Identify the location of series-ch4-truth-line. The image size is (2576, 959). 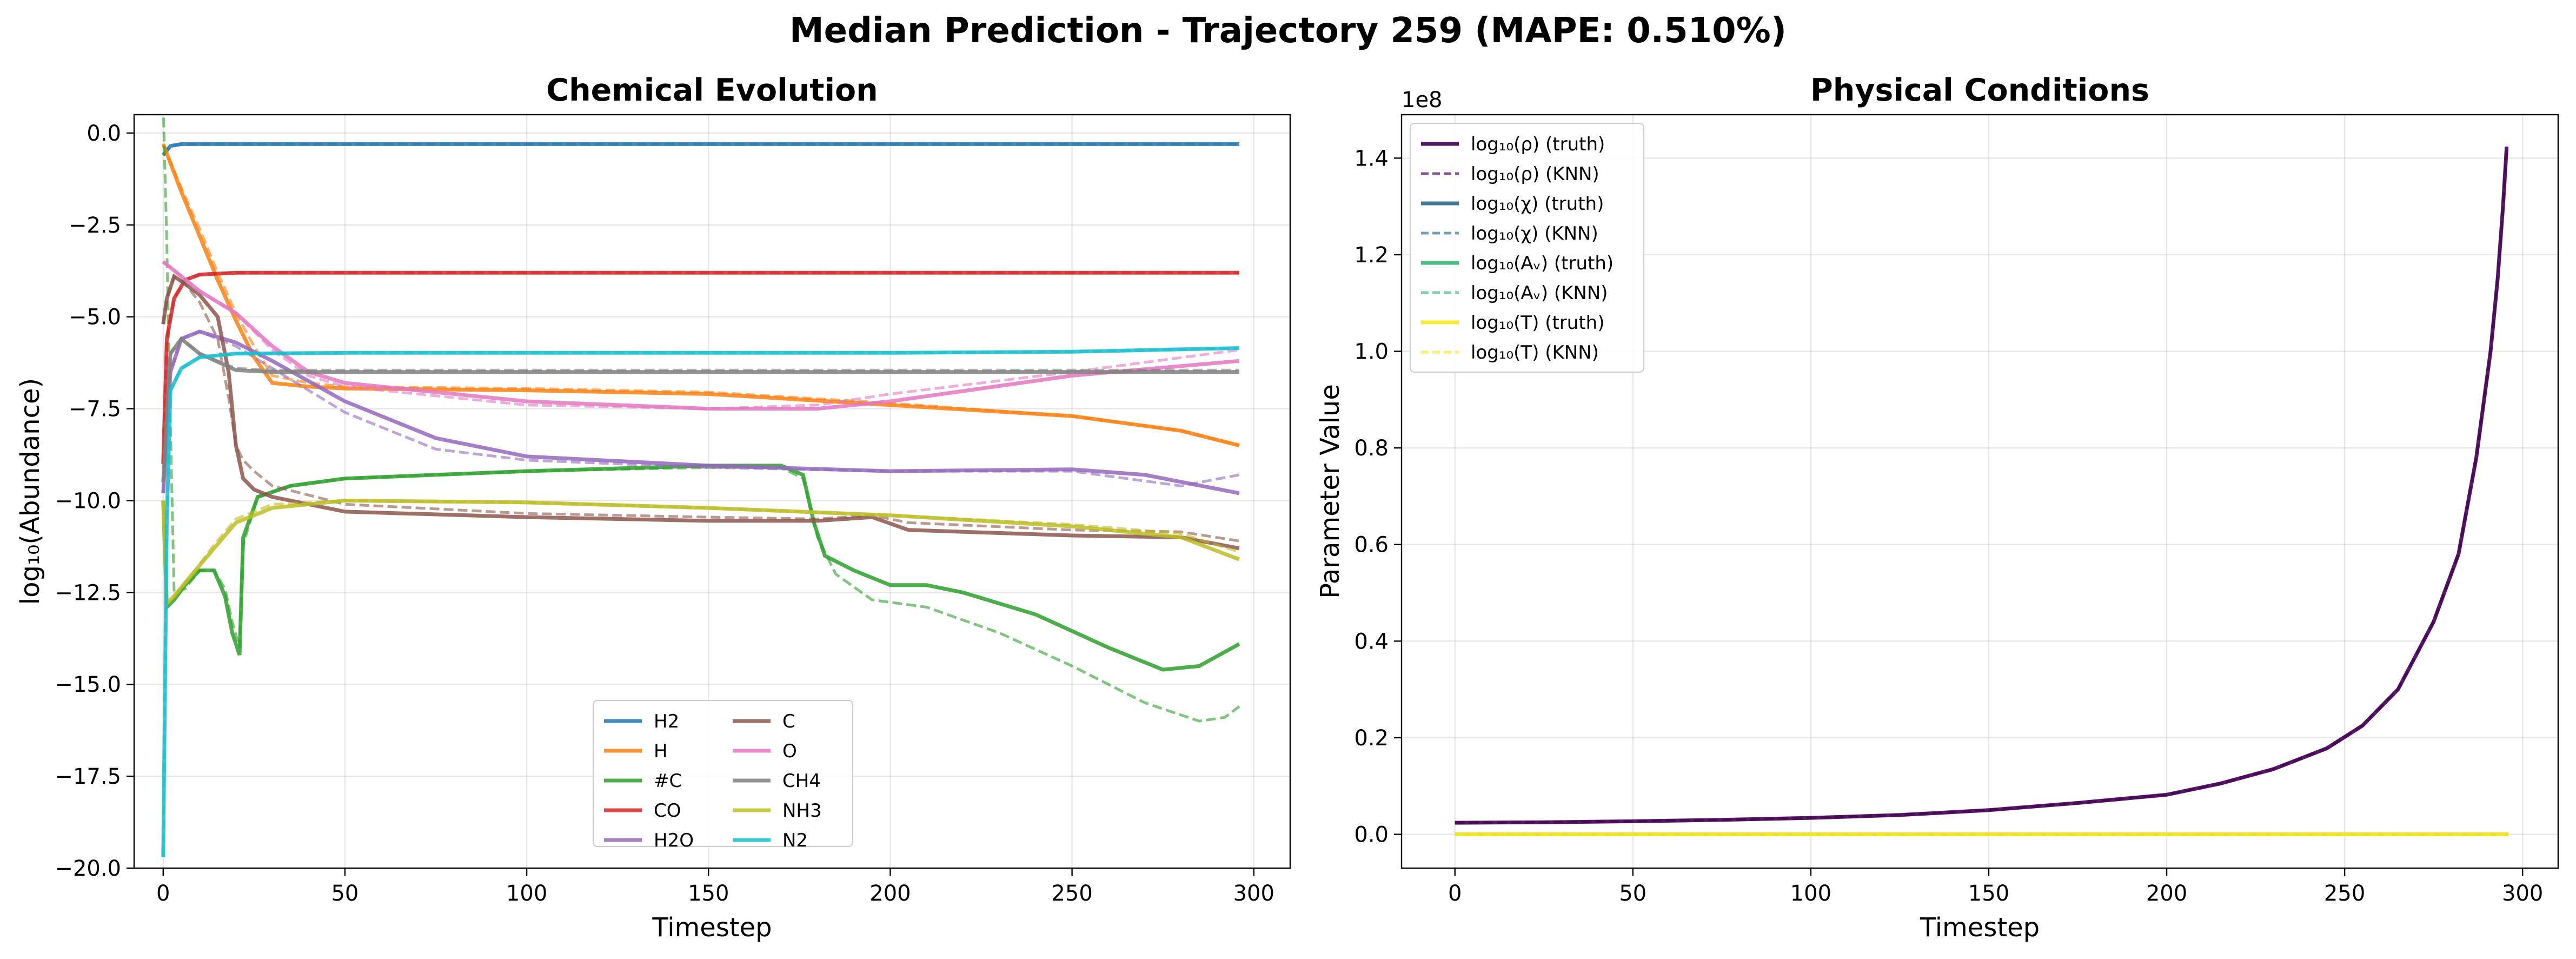
(700, 409).